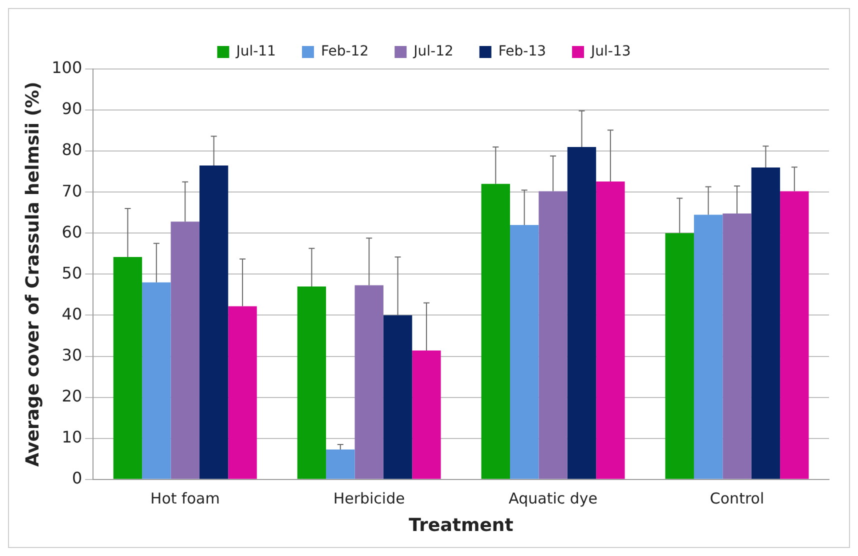 Image resolution: width=858 pixels, height=556 pixels. Describe the element at coordinates (72, 150) in the screenshot. I see `y-tick-label: 80` at that location.